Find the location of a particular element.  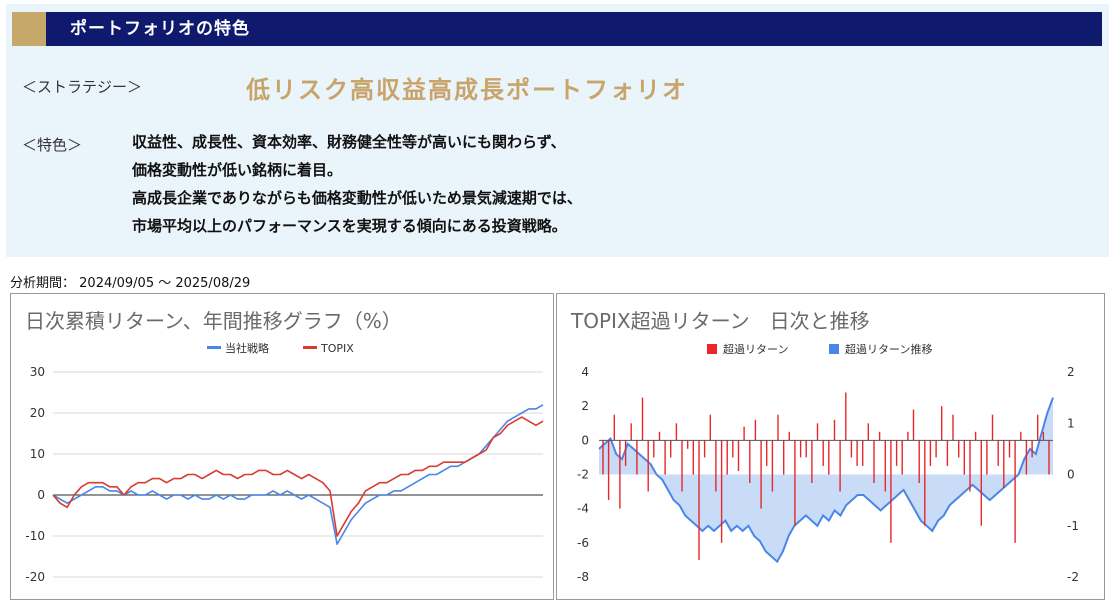

feature-line: 収益性、成長性、資本効率、財務健全性等が高いにも関わらず、 is located at coordinates (349, 142).